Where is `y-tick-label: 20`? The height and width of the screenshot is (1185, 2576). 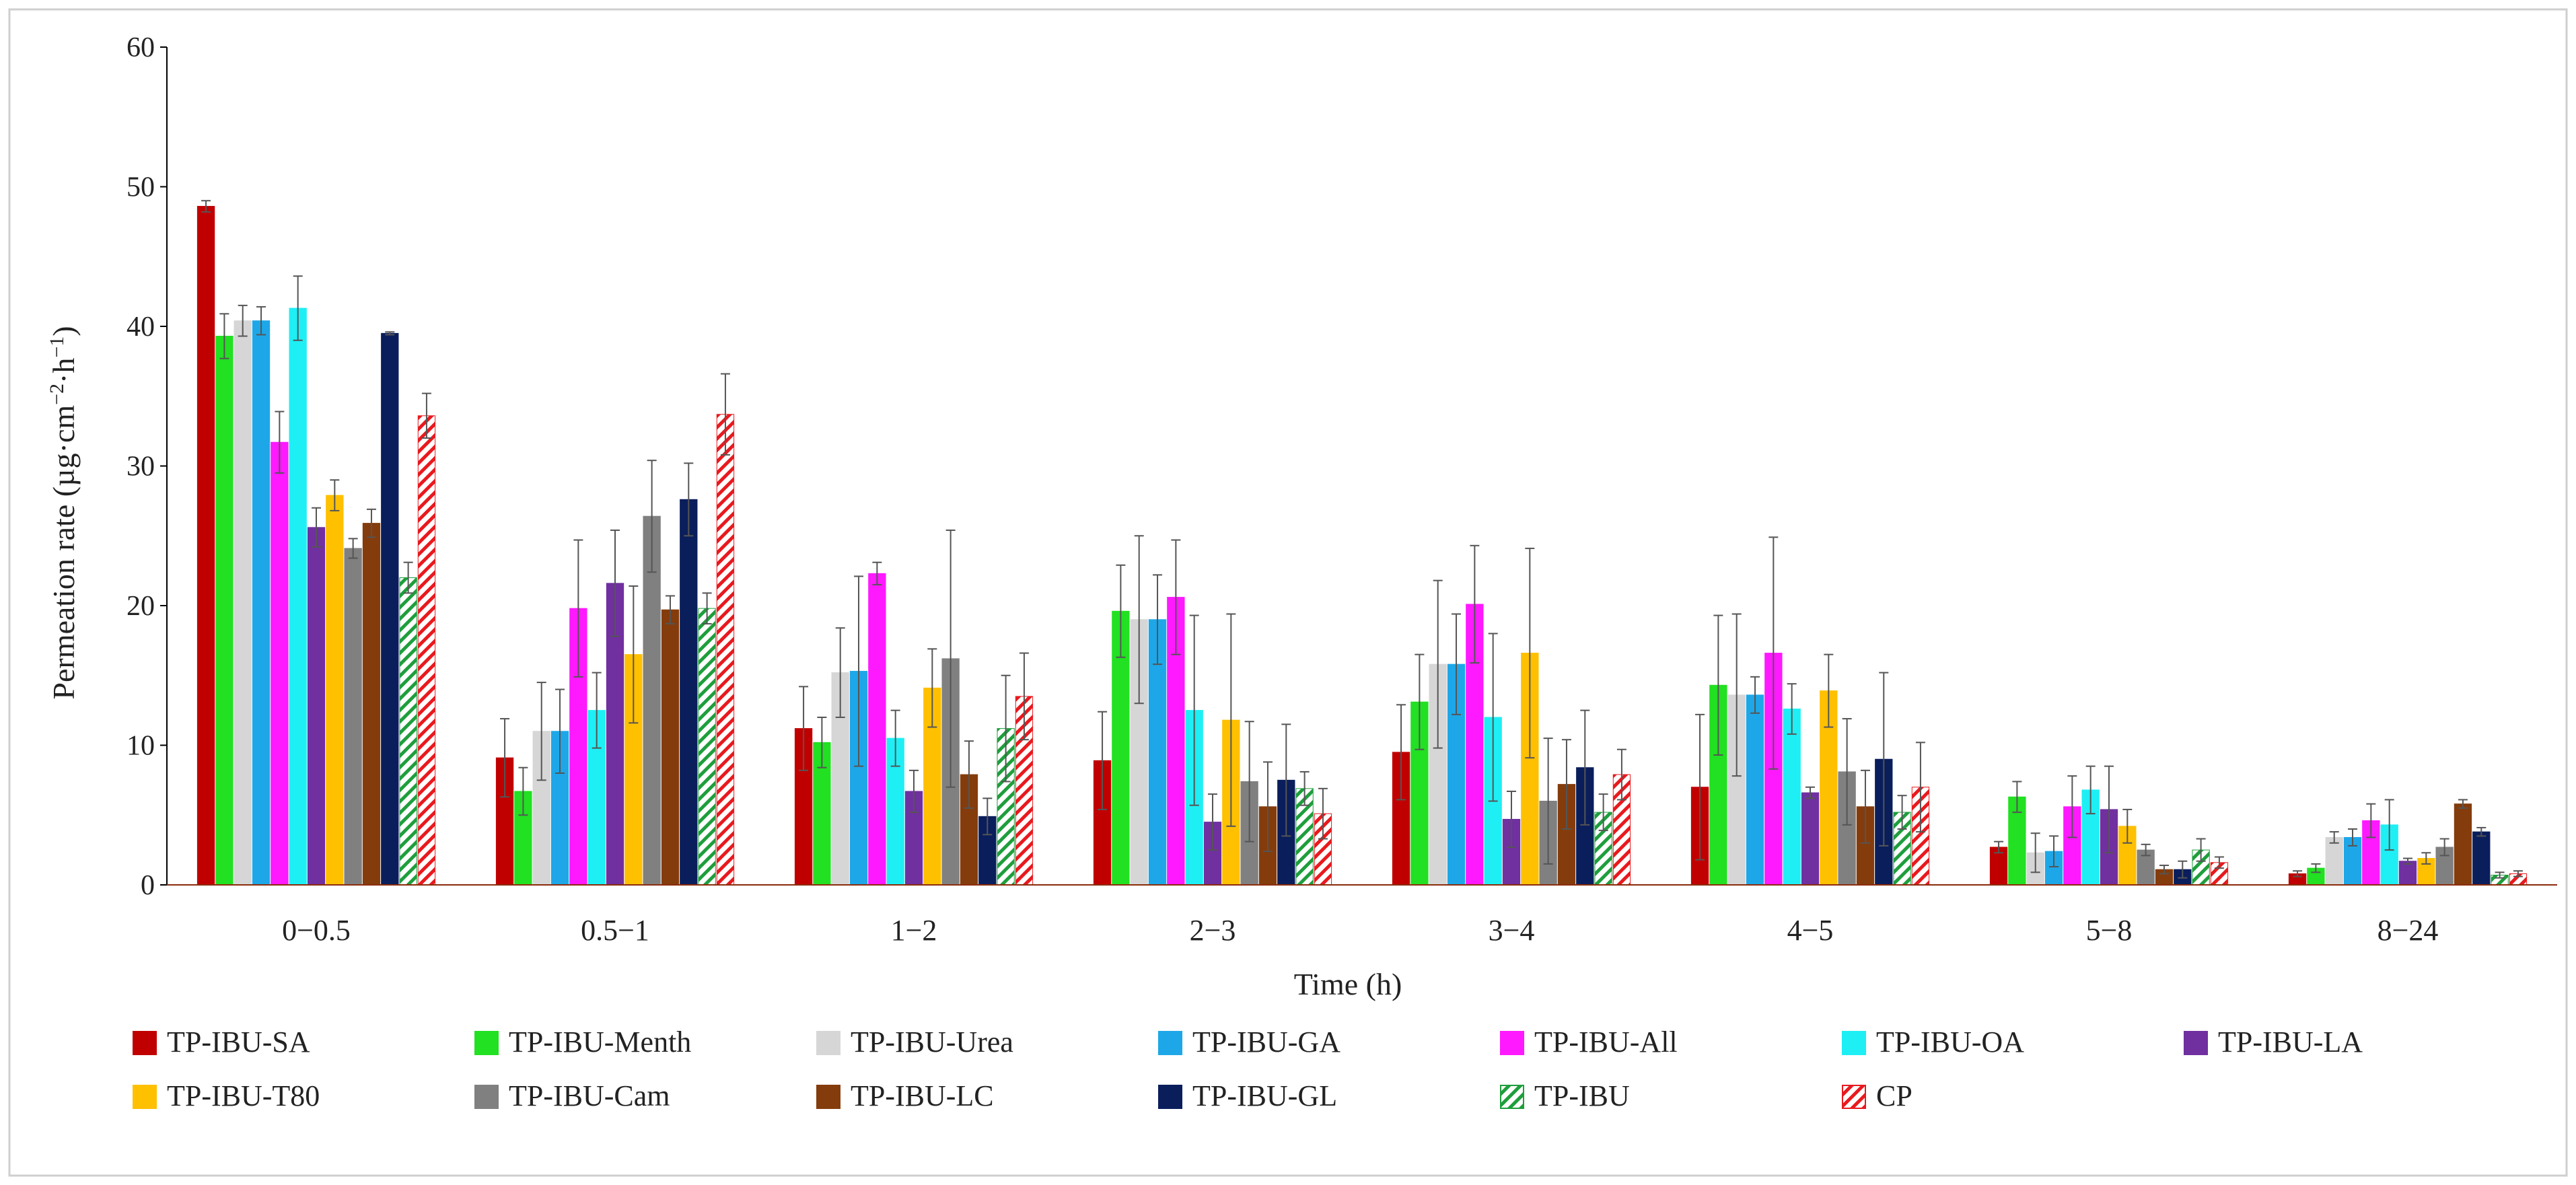
y-tick-label: 20 is located at coordinates (141, 606).